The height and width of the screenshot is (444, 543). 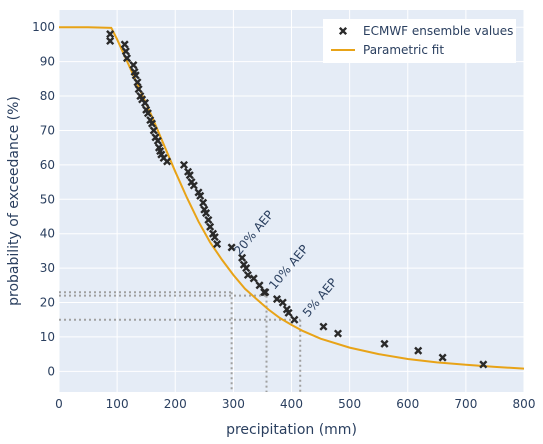 What do you see at coordinates (233, 404) in the screenshot?
I see `x-tick-label: 300` at bounding box center [233, 404].